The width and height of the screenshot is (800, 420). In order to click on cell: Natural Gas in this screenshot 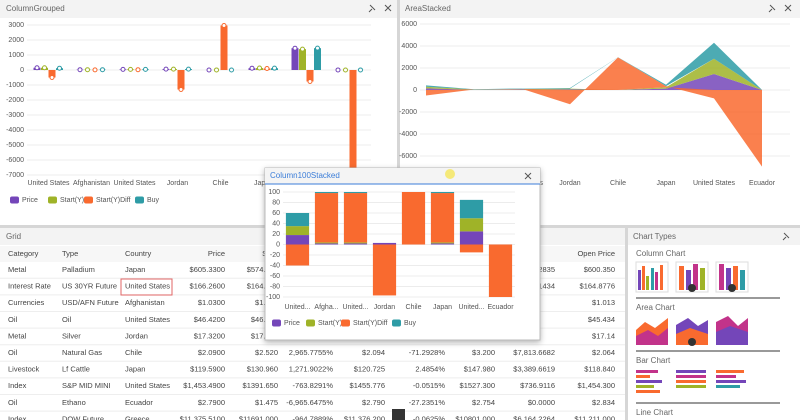, I will do `click(82, 352)`.